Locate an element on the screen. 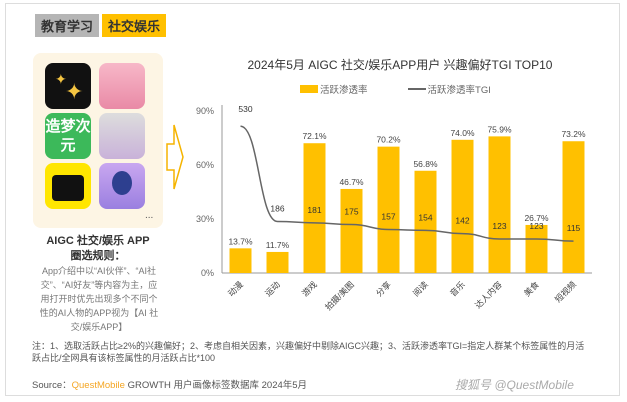  anime-silver-app-icon is located at coordinates (122, 136).